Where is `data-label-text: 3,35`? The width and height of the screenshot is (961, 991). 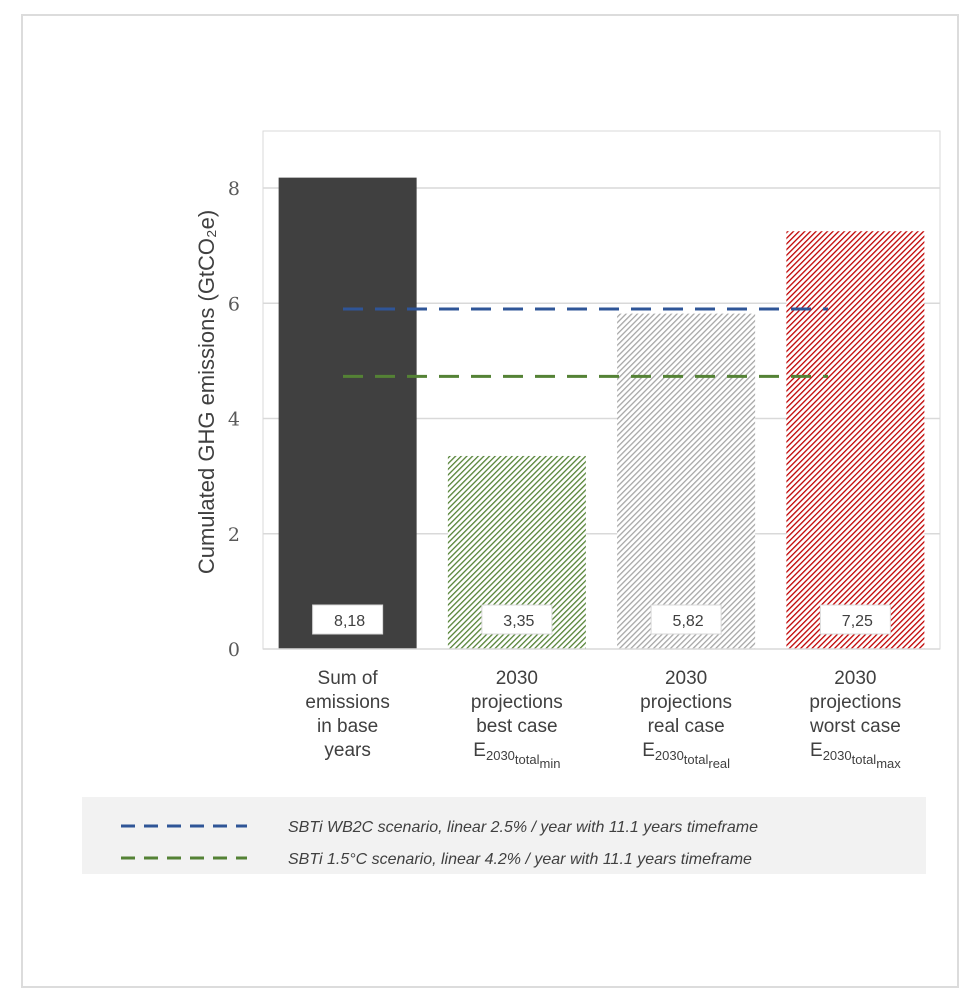 data-label-text: 3,35 is located at coordinates (518, 621).